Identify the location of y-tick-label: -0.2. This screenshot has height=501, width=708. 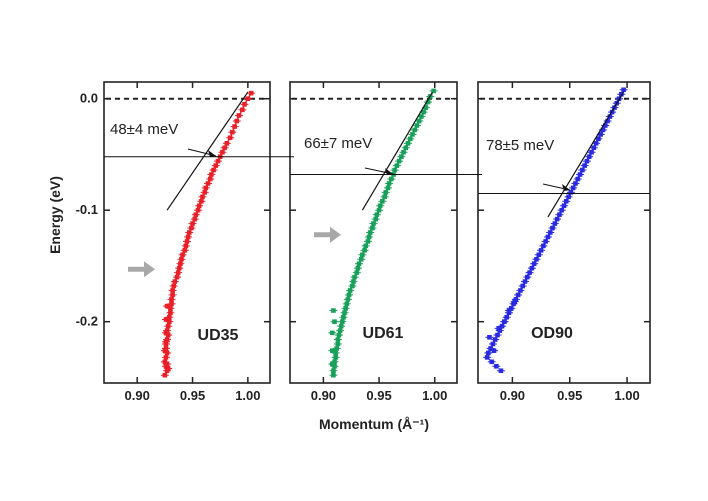
(87, 321).